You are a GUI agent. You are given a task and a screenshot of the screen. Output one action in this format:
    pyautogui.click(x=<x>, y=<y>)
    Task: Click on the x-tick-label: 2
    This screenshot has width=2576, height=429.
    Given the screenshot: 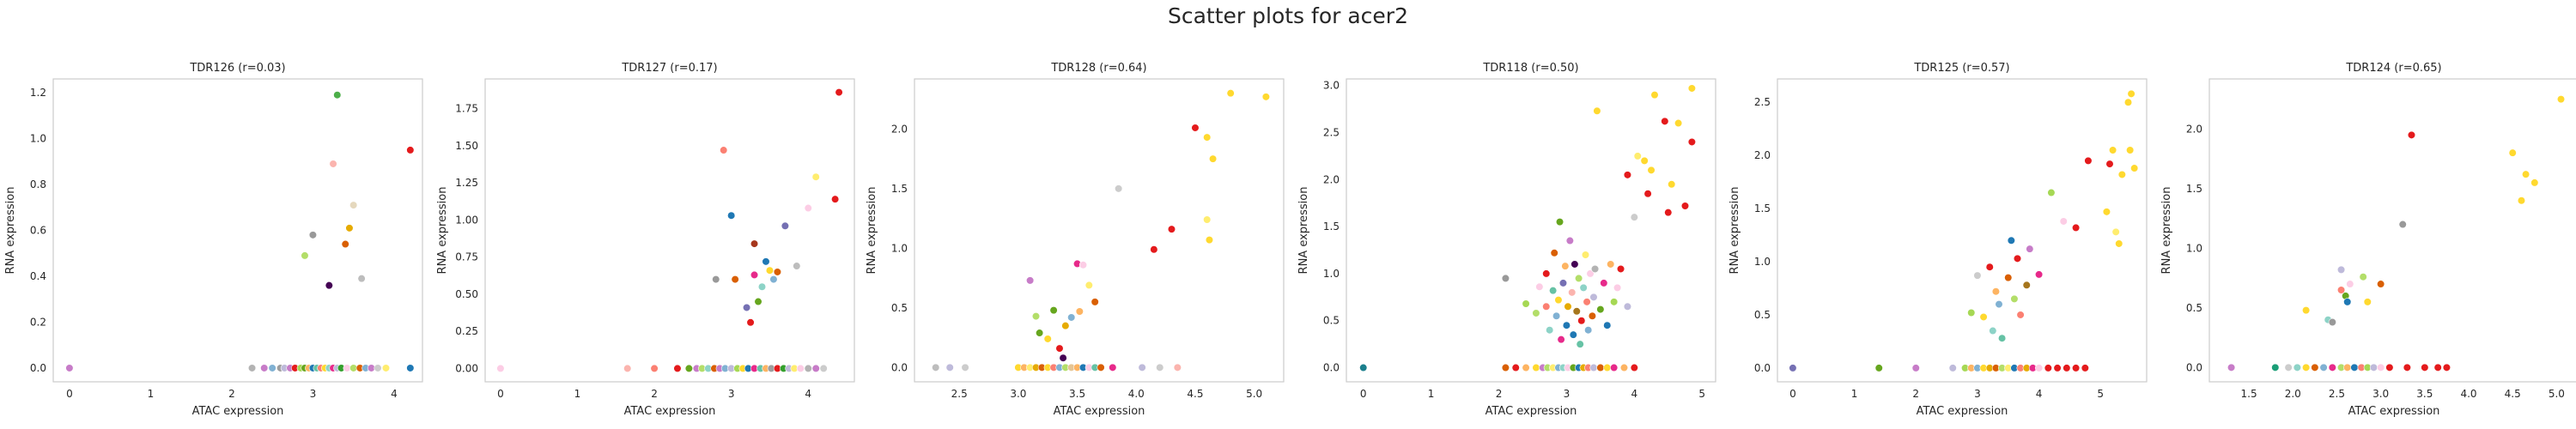 What is the action you would take?
    pyautogui.click(x=1499, y=394)
    